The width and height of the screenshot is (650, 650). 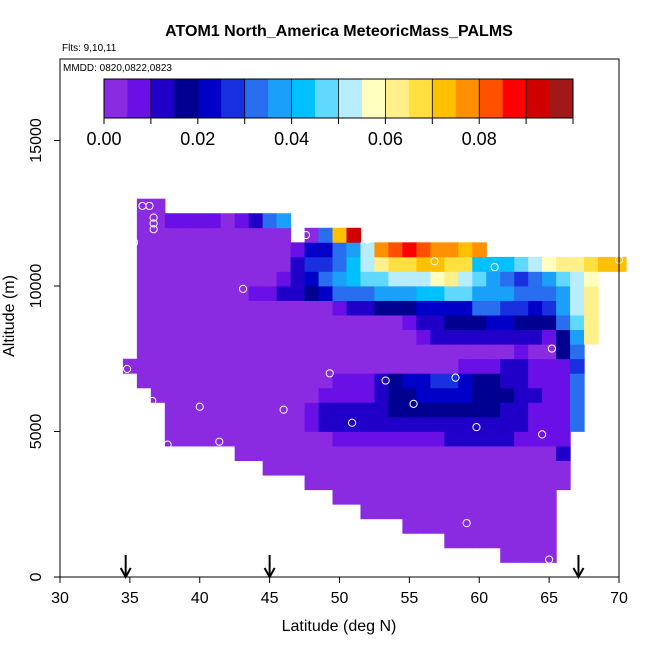 I want to click on colorbar-label-1: 0.02, so click(x=197, y=139).